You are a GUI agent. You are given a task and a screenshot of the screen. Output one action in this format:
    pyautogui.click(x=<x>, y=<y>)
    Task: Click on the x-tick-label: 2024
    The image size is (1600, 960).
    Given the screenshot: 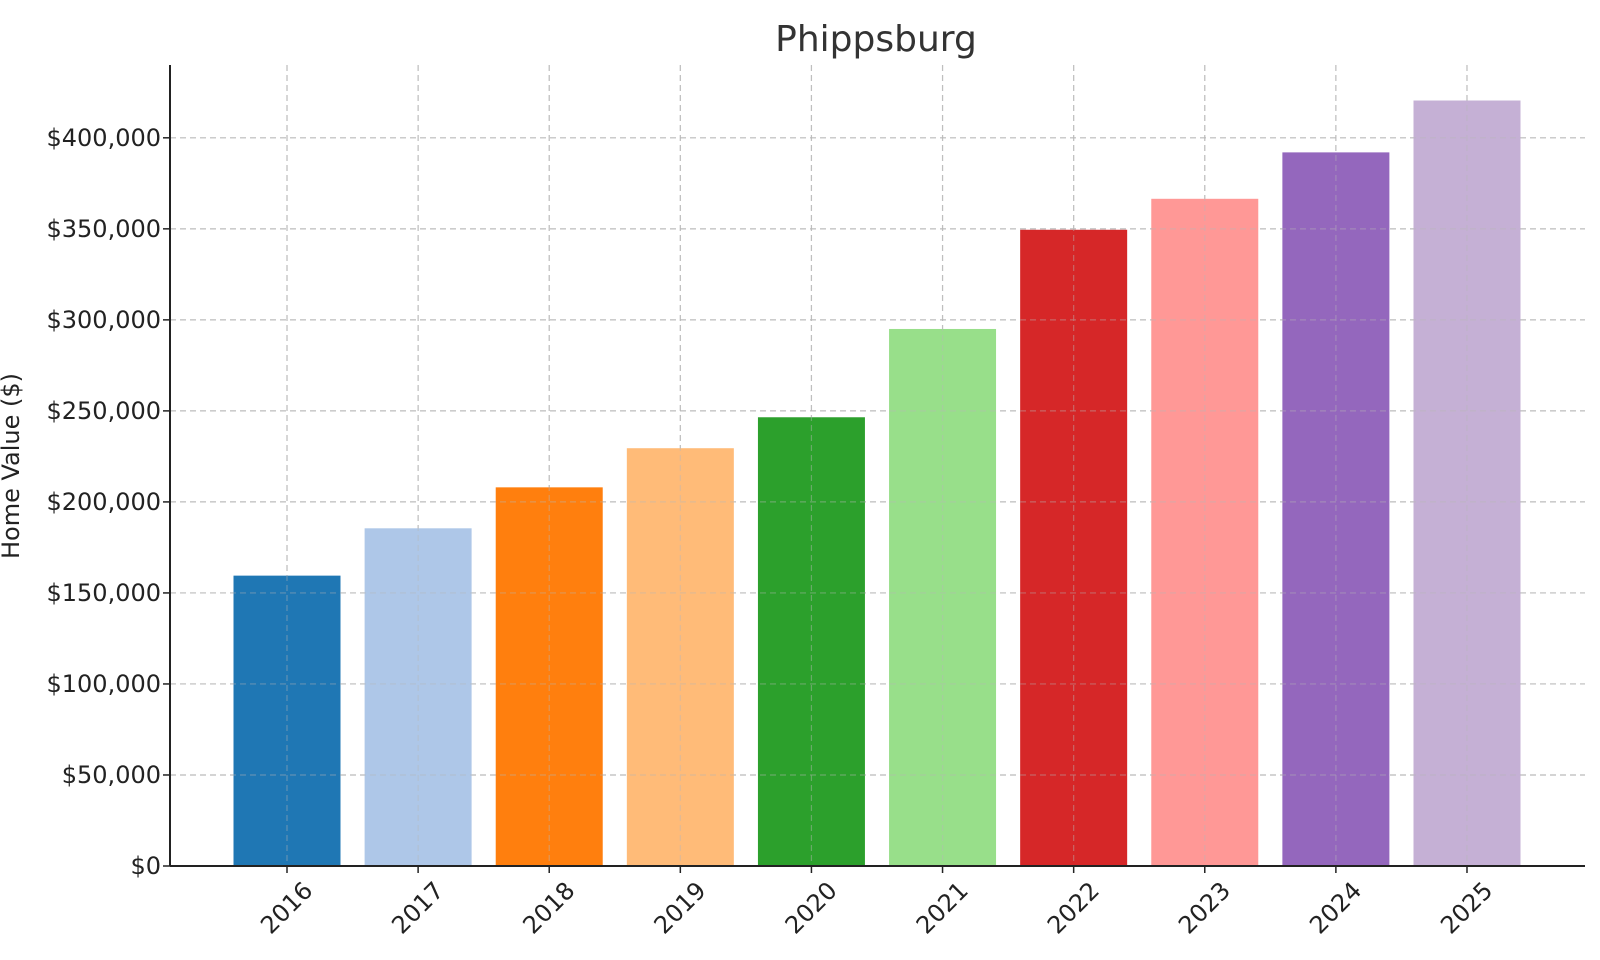 What is the action you would take?
    pyautogui.click(x=1335, y=907)
    